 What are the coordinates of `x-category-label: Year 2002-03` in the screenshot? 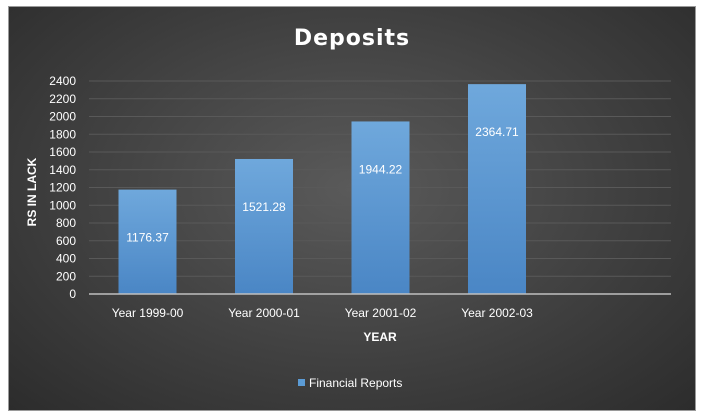 It's located at (497, 313).